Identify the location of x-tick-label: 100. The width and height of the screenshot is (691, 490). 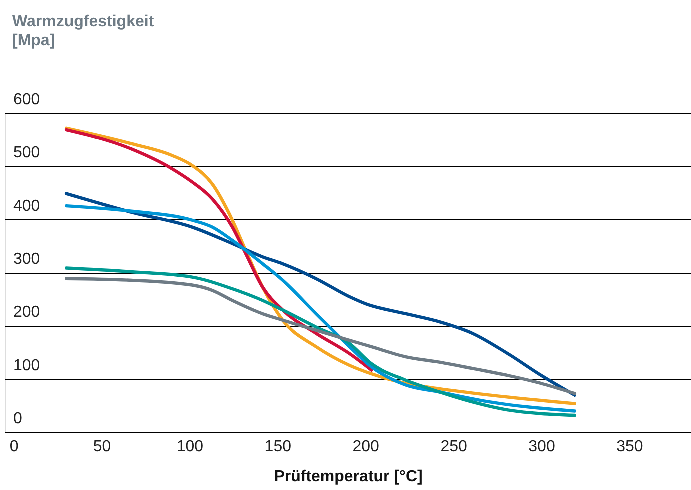
(190, 447).